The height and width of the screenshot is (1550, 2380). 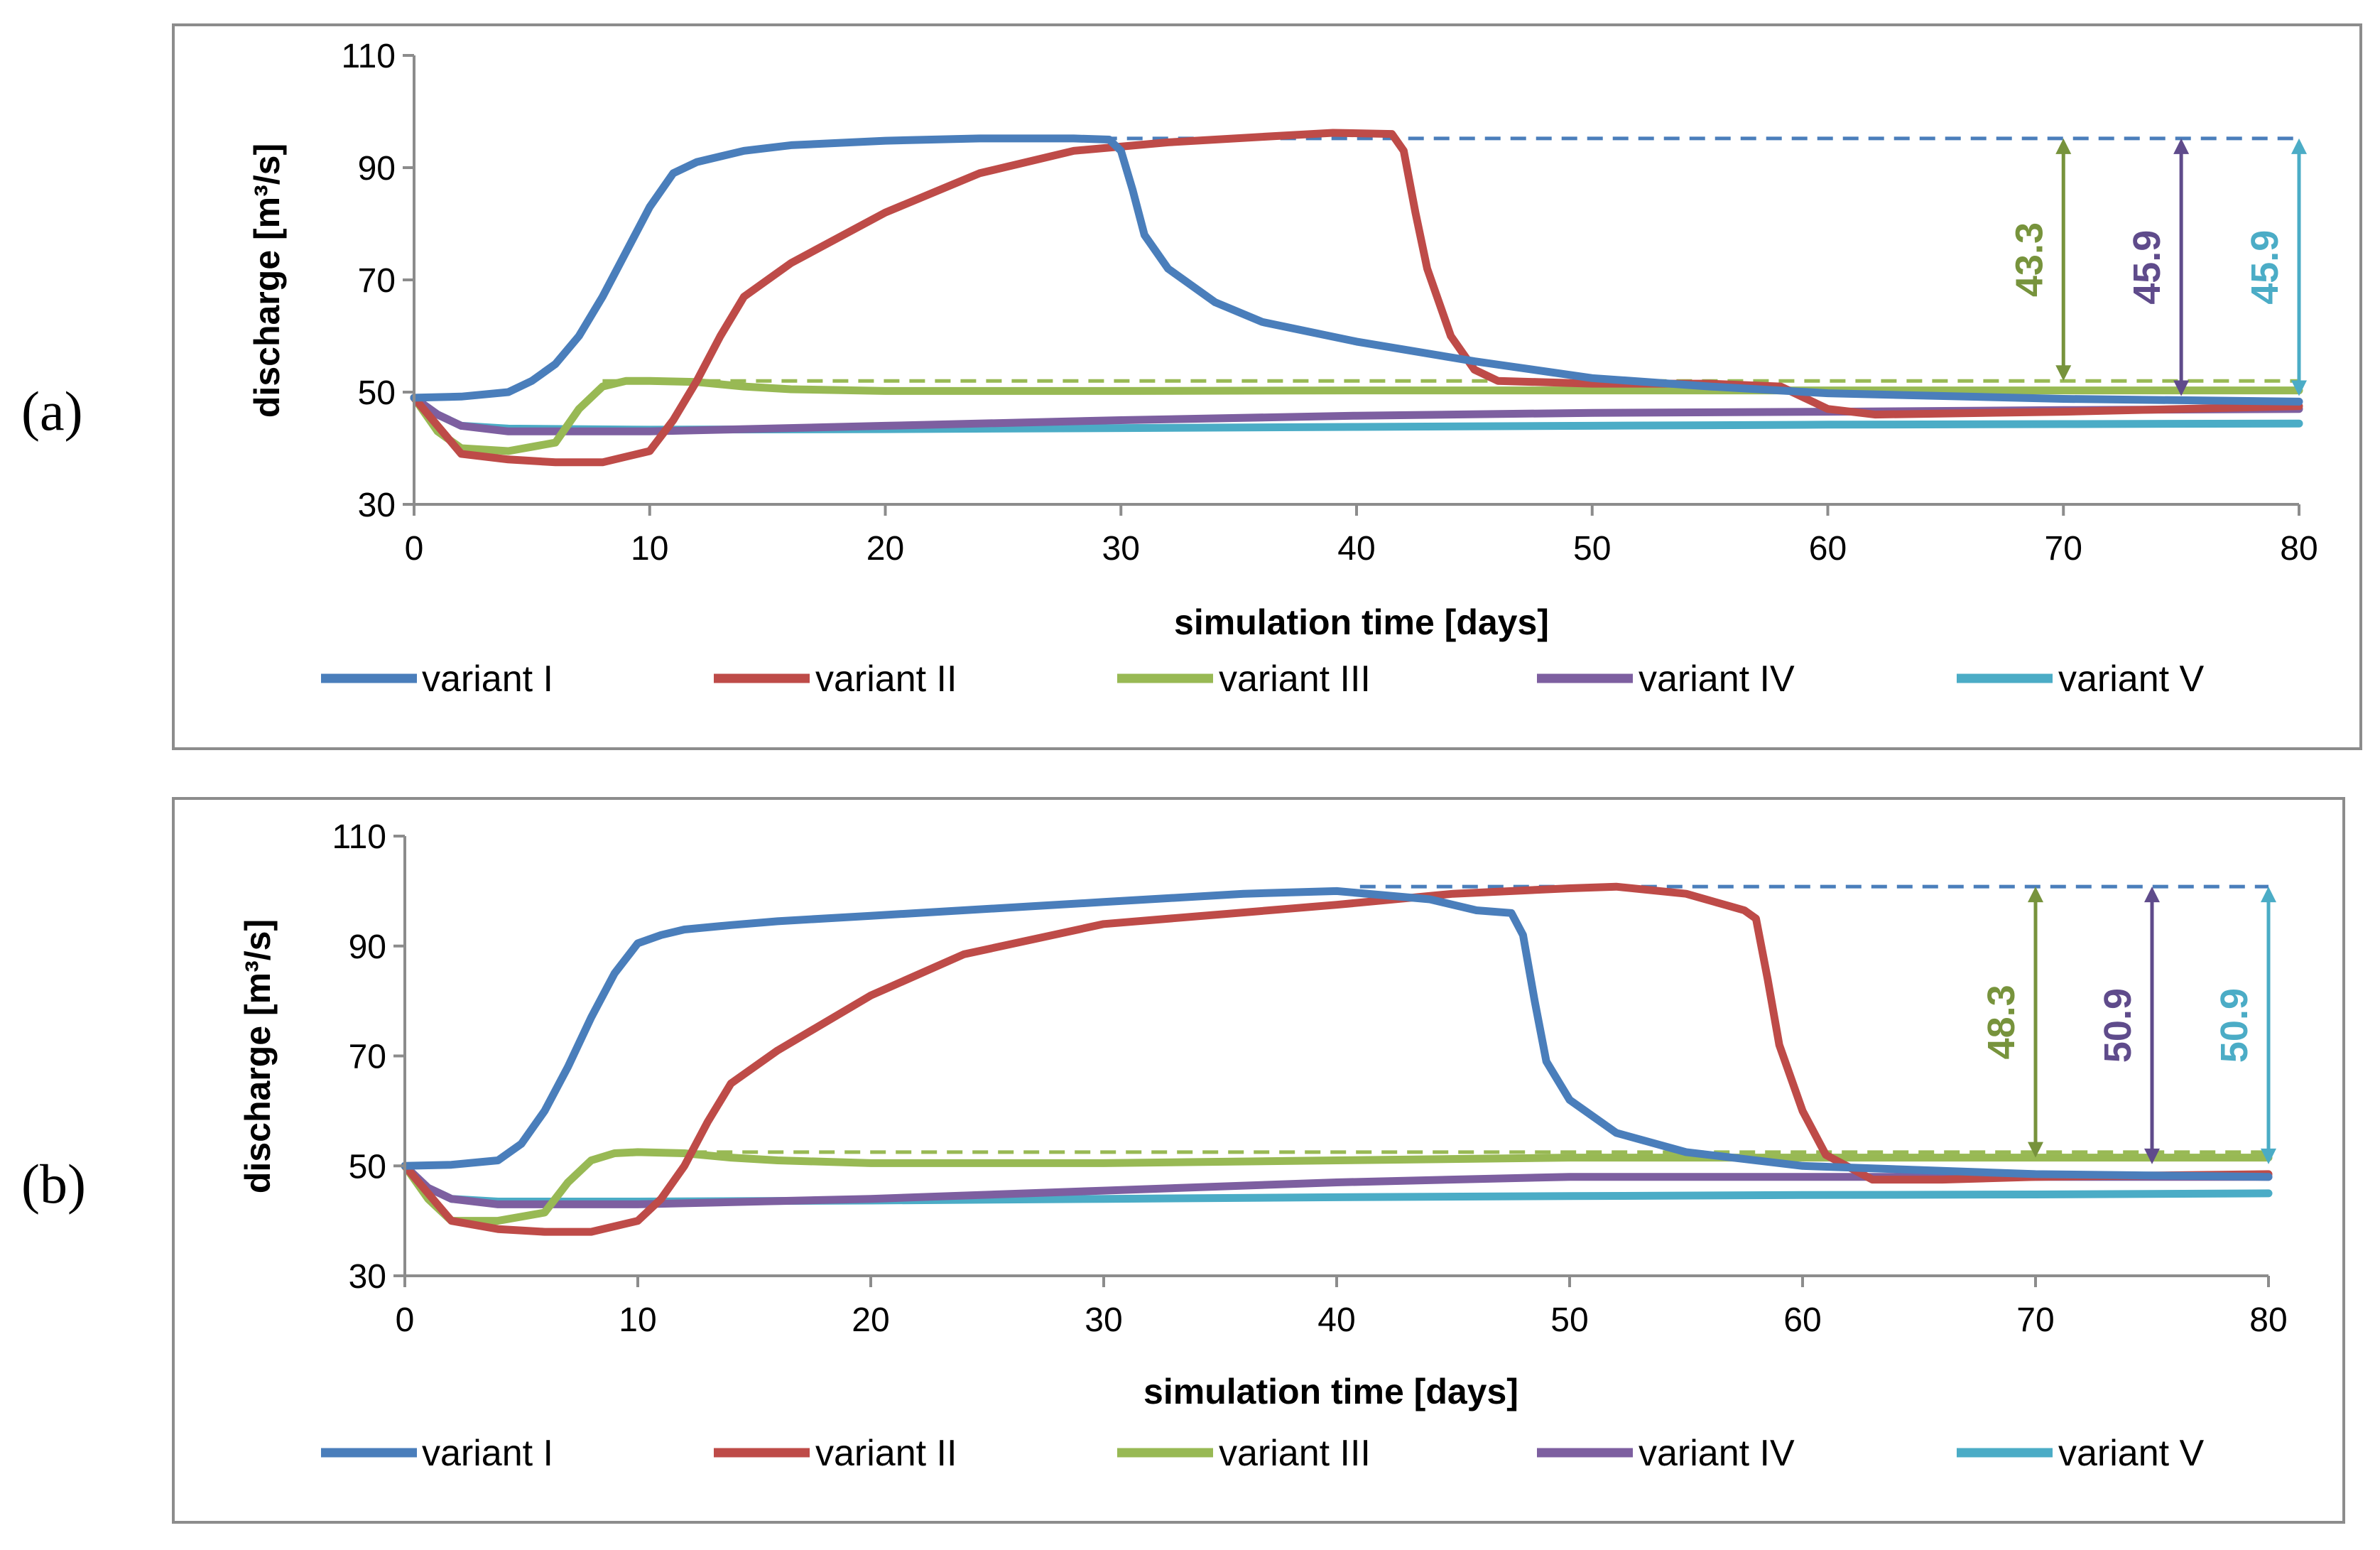 I want to click on difference-arrow: 43.3, so click(x=2040, y=259).